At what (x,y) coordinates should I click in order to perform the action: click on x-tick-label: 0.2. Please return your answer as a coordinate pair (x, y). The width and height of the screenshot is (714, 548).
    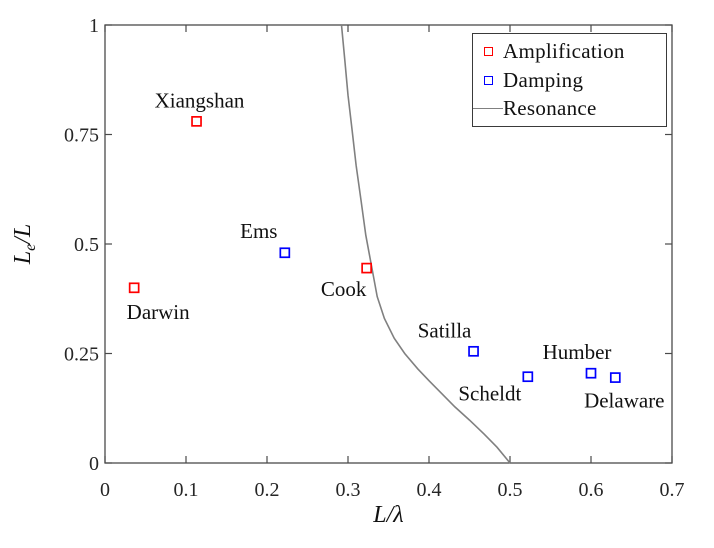
    Looking at the image, I should click on (267, 490).